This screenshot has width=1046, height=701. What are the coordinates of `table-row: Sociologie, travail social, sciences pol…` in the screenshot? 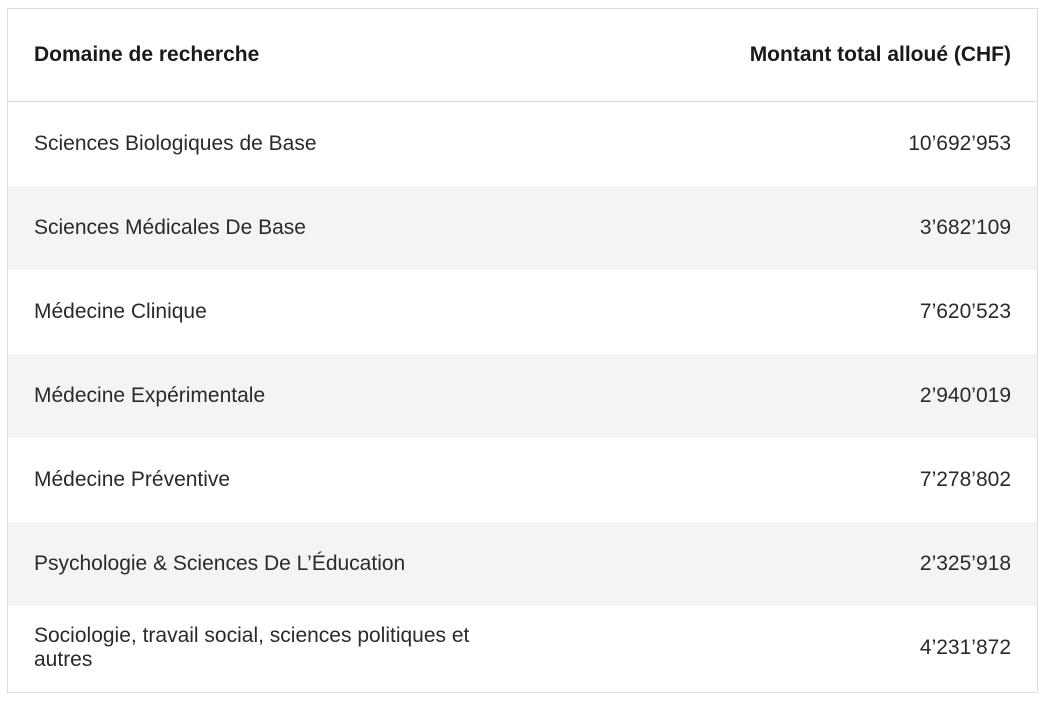 It's located at (522, 648).